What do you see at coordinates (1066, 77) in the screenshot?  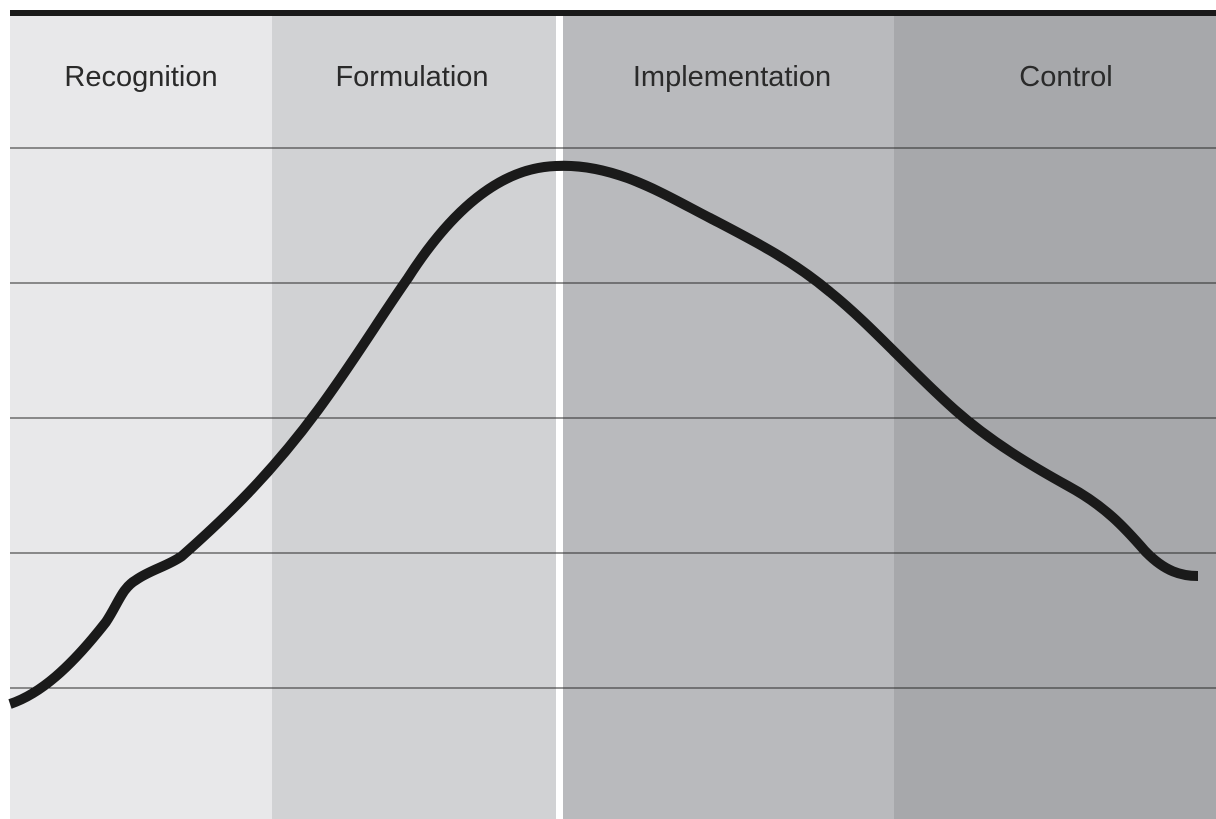 I see `phase-label-control: Control` at bounding box center [1066, 77].